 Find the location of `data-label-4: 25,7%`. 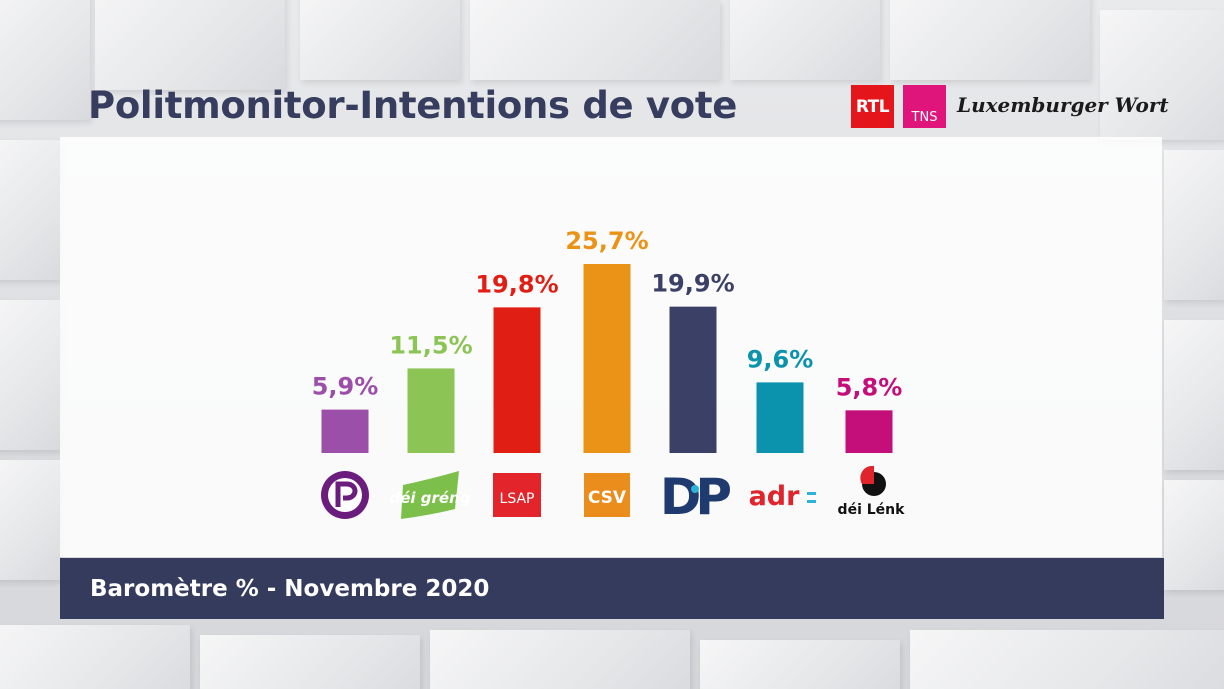

data-label-4: 25,7% is located at coordinates (606, 241).